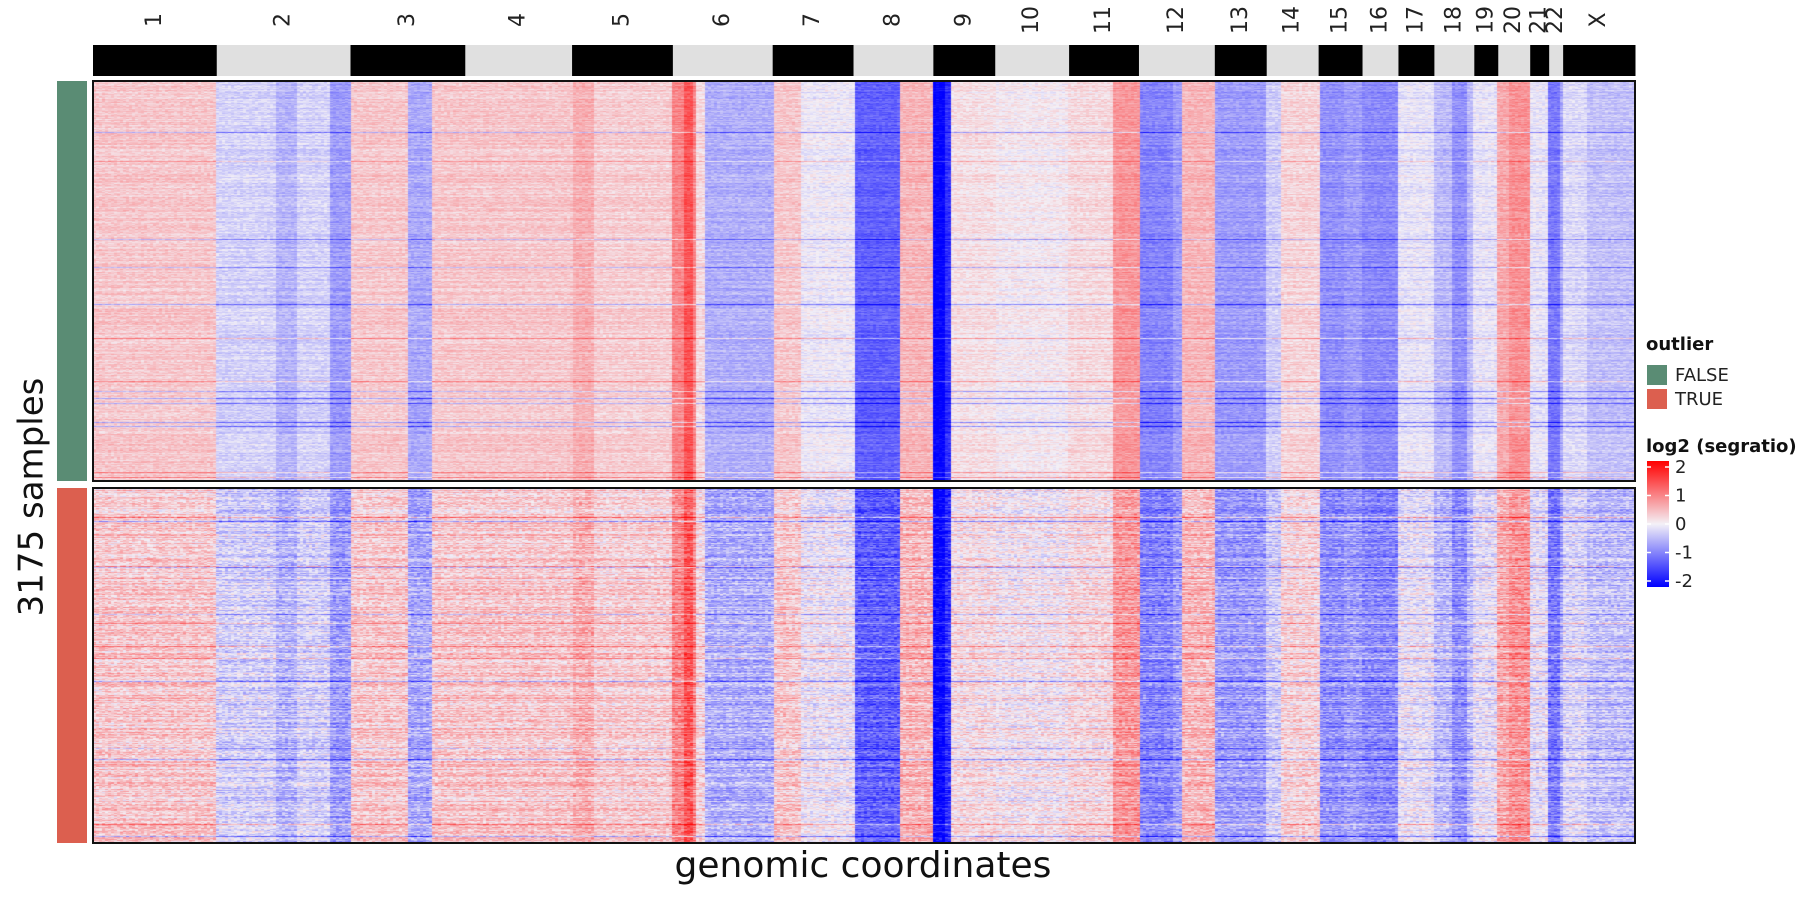 The height and width of the screenshot is (900, 1800). I want to click on y-axis-title: 3175 samples, so click(32, 497).